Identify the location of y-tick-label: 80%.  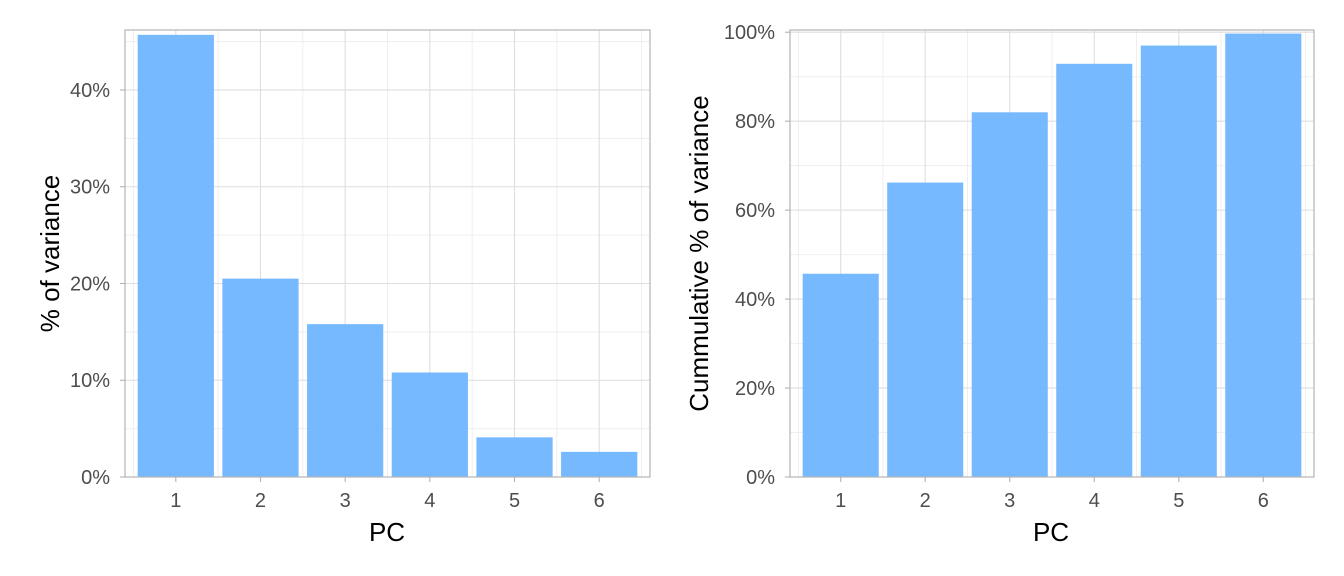
(755, 122).